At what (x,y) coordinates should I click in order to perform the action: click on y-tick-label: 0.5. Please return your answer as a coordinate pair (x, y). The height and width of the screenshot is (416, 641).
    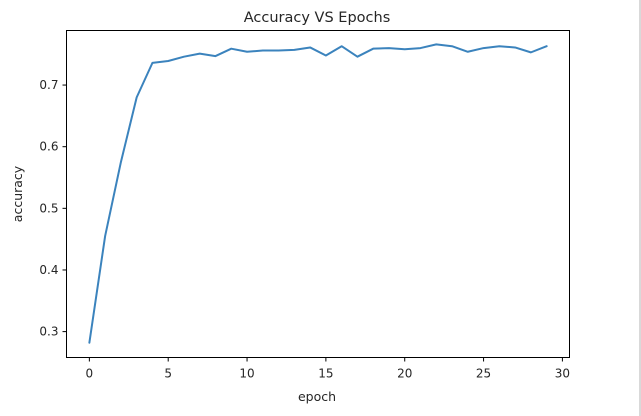
    Looking at the image, I should click on (48, 208).